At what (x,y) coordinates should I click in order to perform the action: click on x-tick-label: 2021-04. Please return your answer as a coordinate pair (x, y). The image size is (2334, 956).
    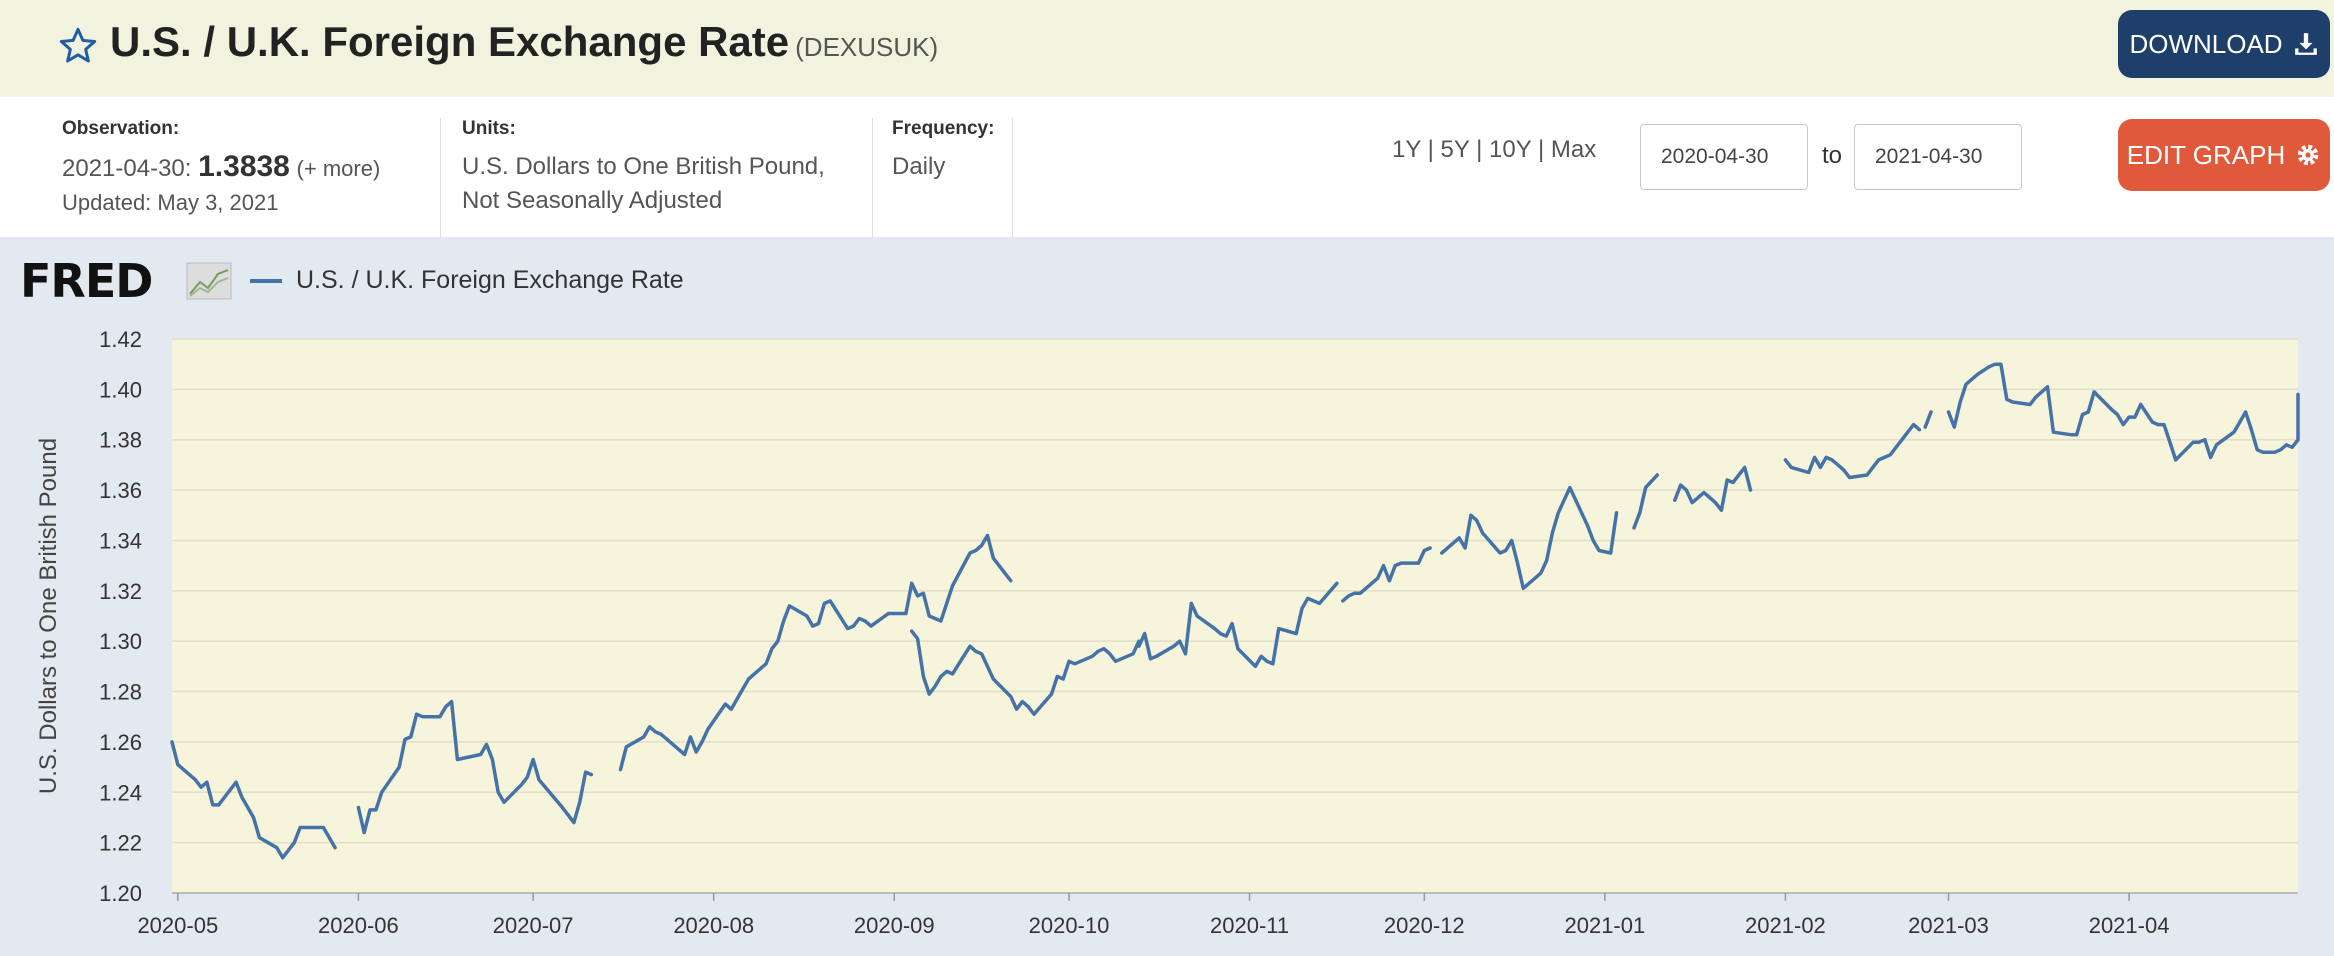
    Looking at the image, I should click on (2129, 925).